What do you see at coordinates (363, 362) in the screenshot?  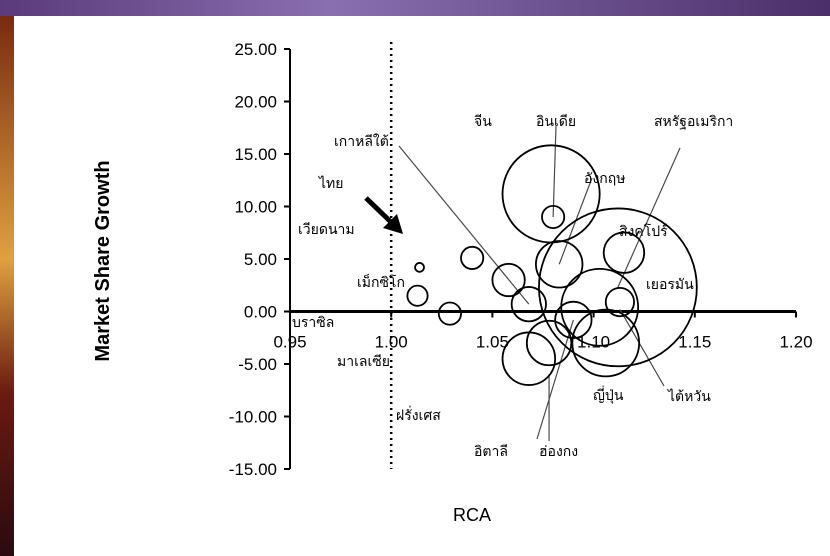 I see `bubble-label: มาเลเซีย` at bounding box center [363, 362].